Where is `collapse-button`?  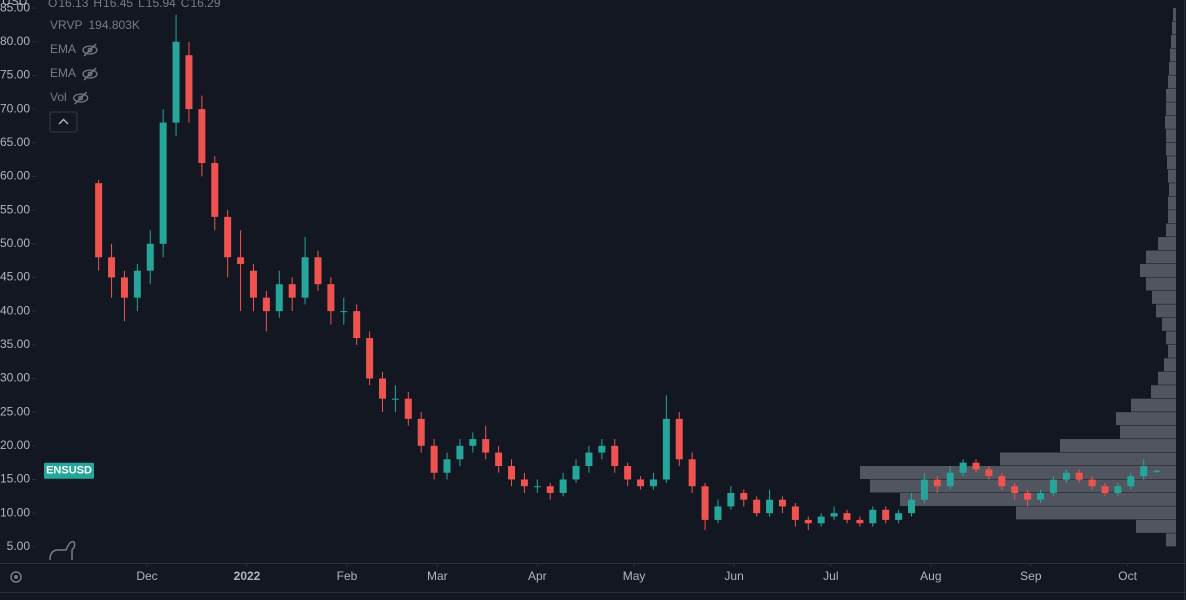 collapse-button is located at coordinates (63, 122).